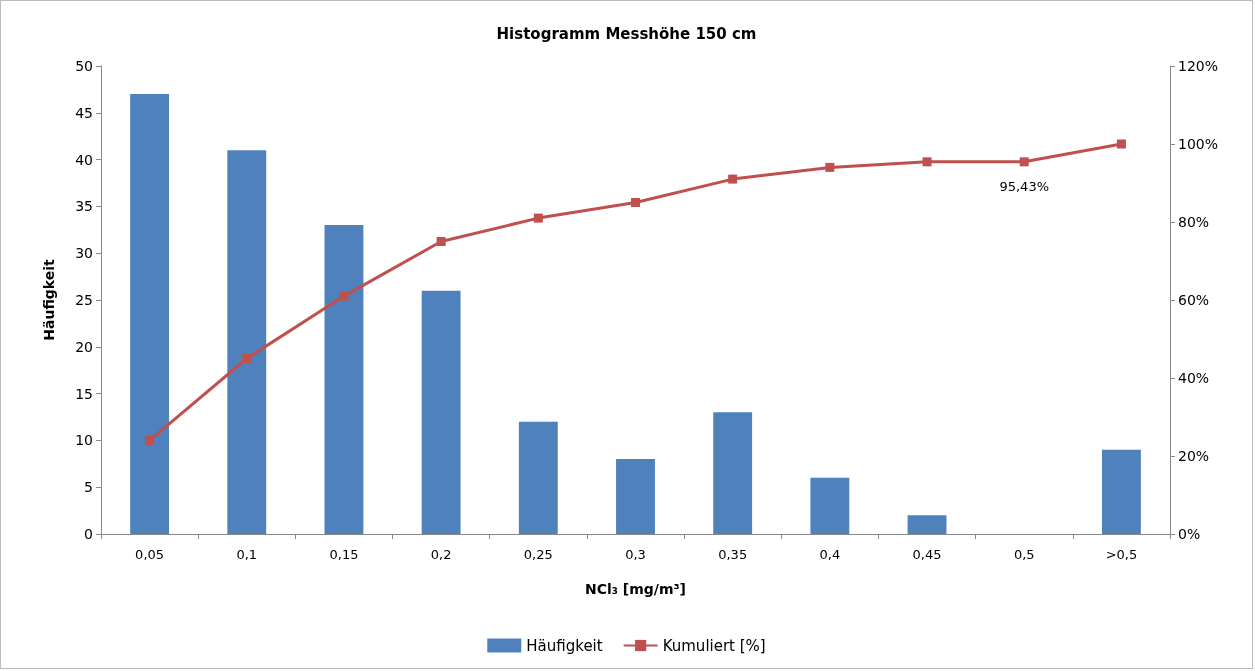 The height and width of the screenshot is (671, 1255). What do you see at coordinates (635, 589) in the screenshot?
I see `x-axis-title: NCl₃ [mg/m³]` at bounding box center [635, 589].